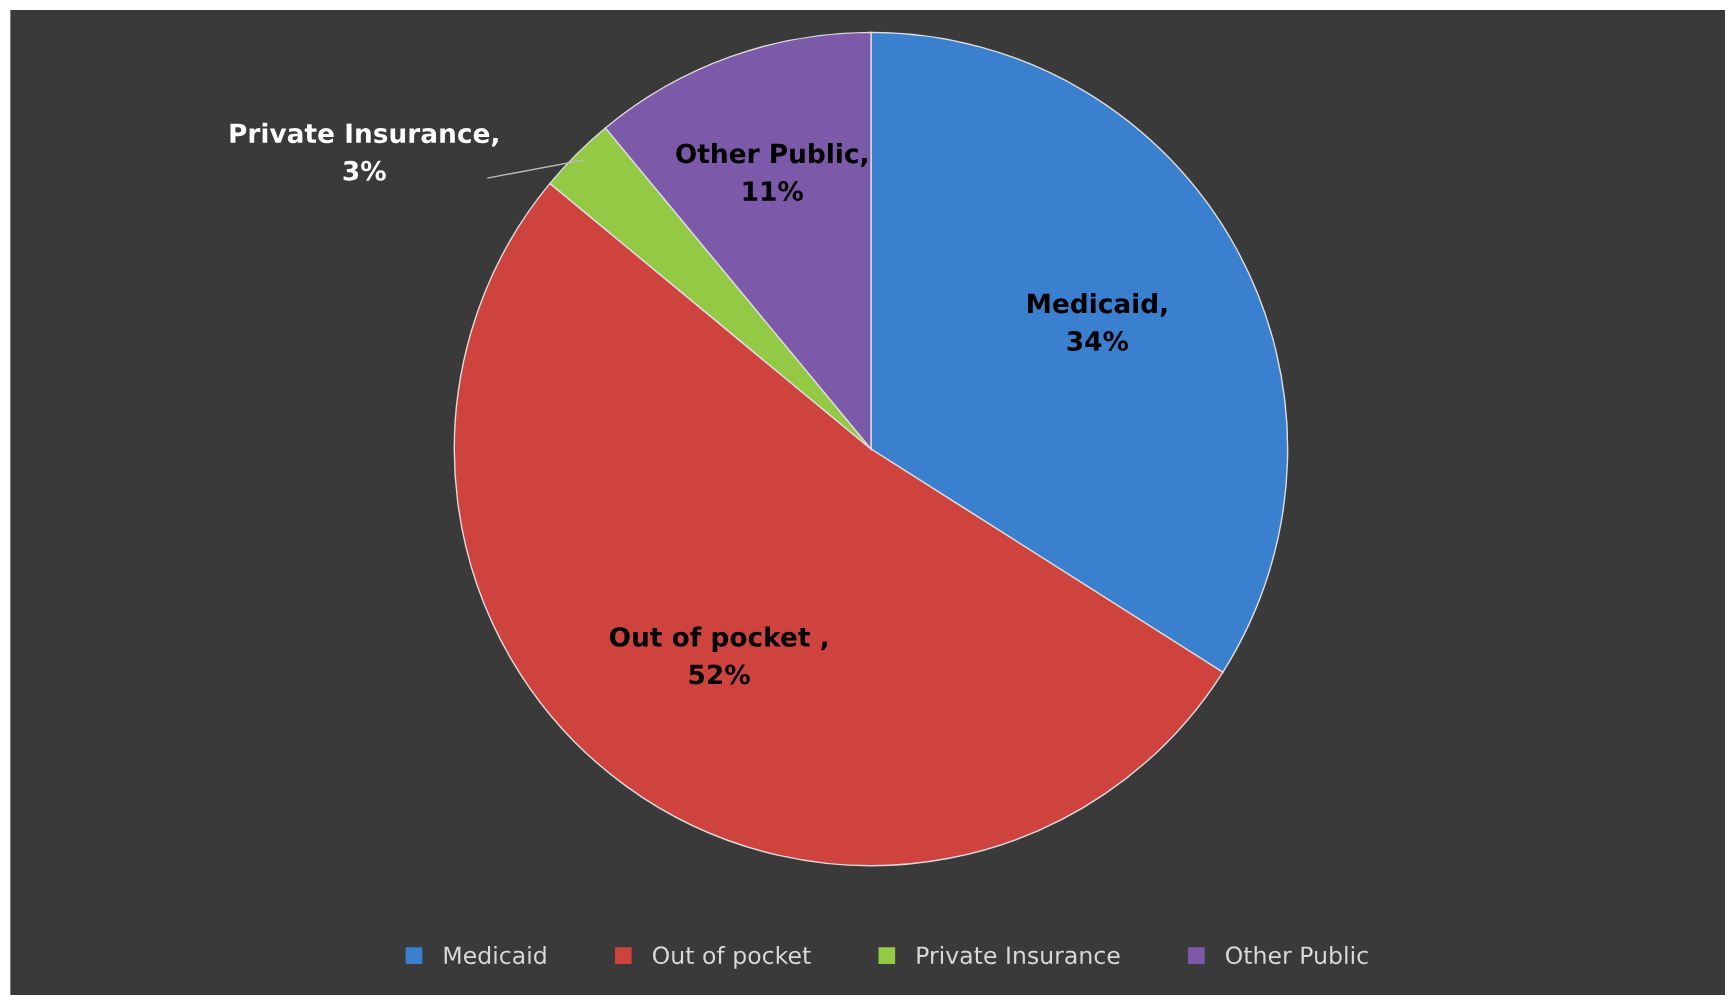  Describe the element at coordinates (495, 955) in the screenshot. I see `legend-label: Medicaid` at that location.